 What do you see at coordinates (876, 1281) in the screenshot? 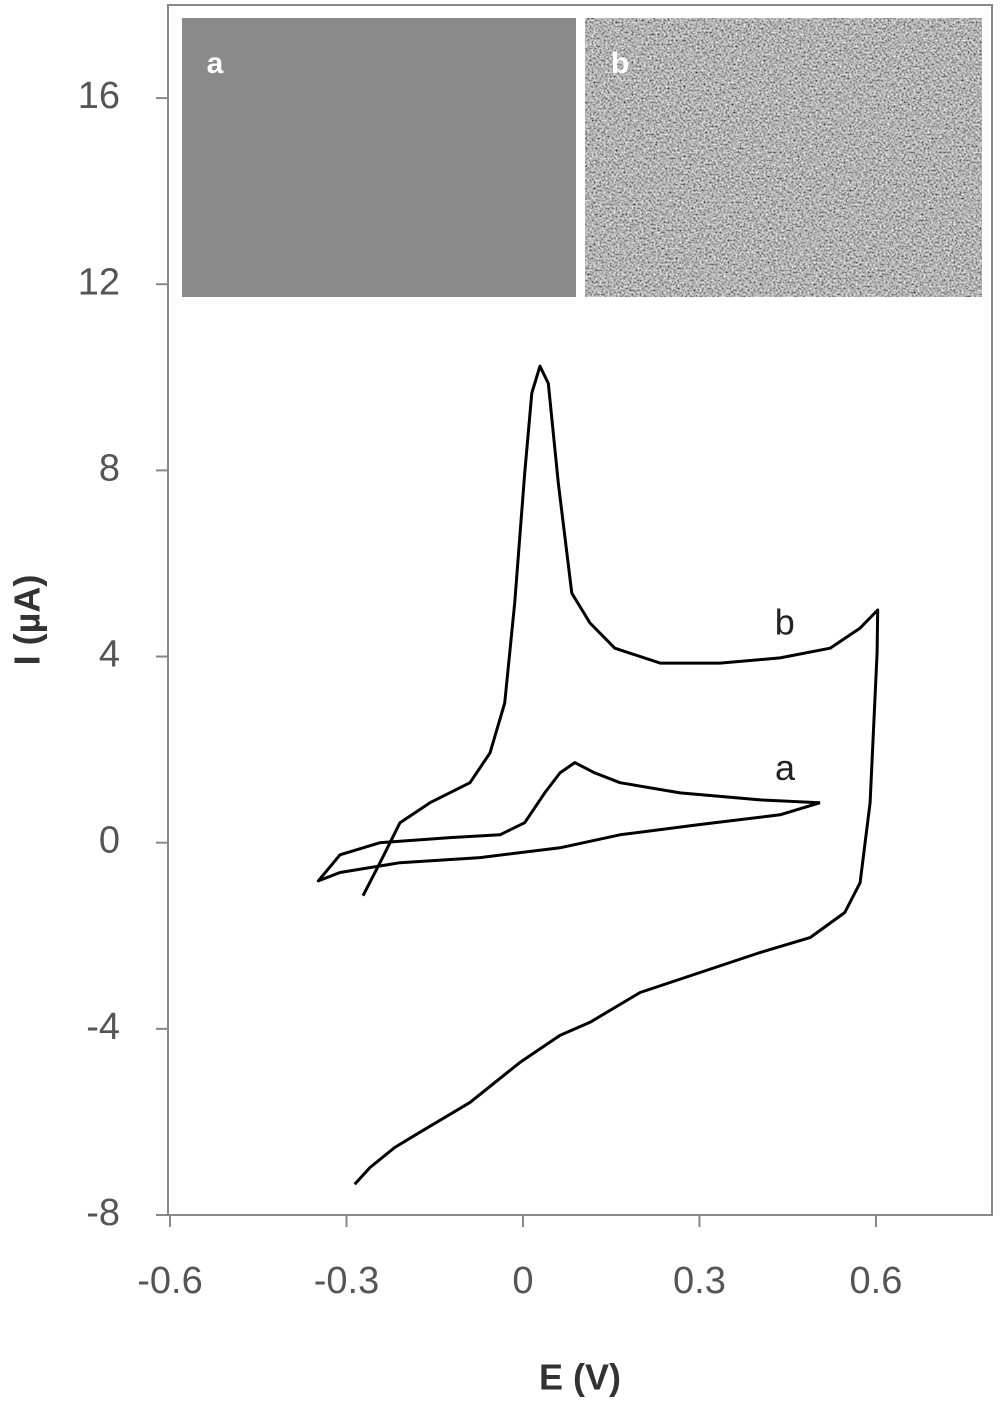
I see `x-tick-label: 0.6` at bounding box center [876, 1281].